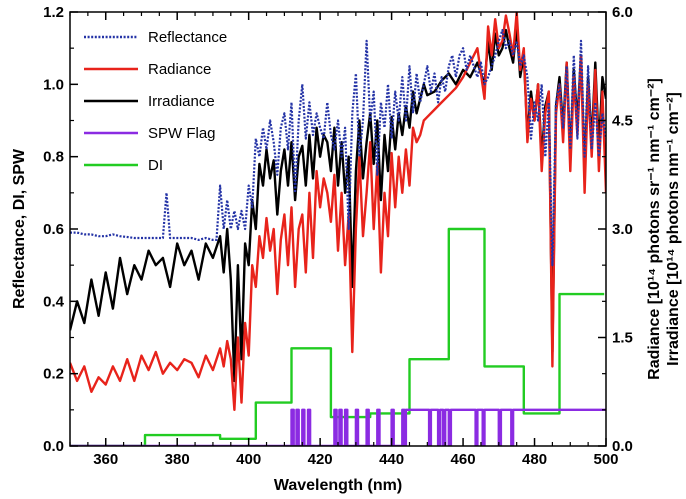 The image size is (686, 499). Describe the element at coordinates (155, 165) in the screenshot. I see `legend-label: DI` at that location.